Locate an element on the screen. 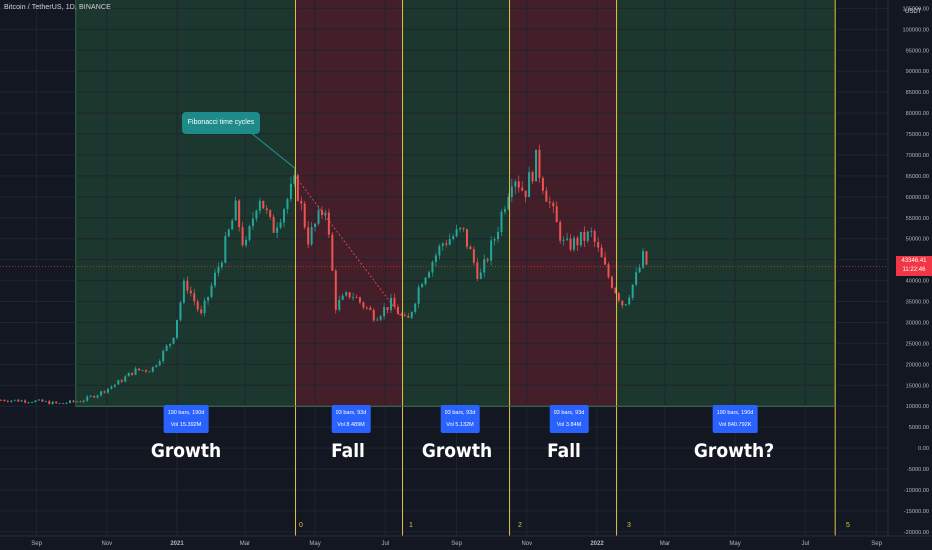 Image resolution: width=932 pixels, height=550 pixels. cycle-number-5: 5 is located at coordinates (848, 525).